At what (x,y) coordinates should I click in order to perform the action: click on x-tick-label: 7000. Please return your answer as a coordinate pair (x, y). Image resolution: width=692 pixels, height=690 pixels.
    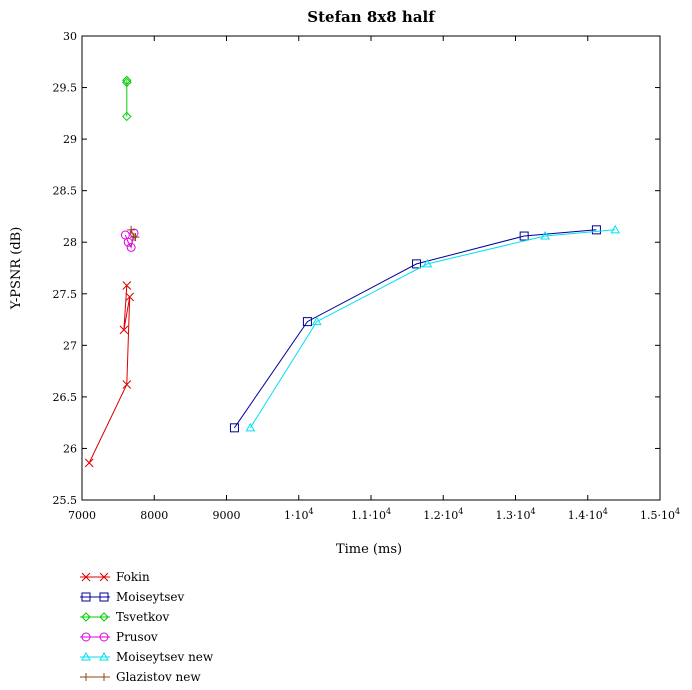
    Looking at the image, I should click on (82, 515).